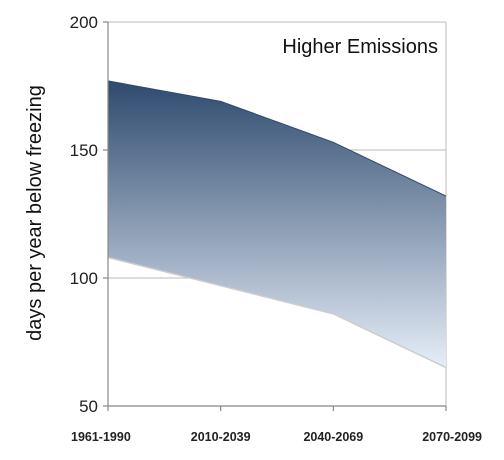  What do you see at coordinates (101, 437) in the screenshot?
I see `x-tick-label: 1961-1990` at bounding box center [101, 437].